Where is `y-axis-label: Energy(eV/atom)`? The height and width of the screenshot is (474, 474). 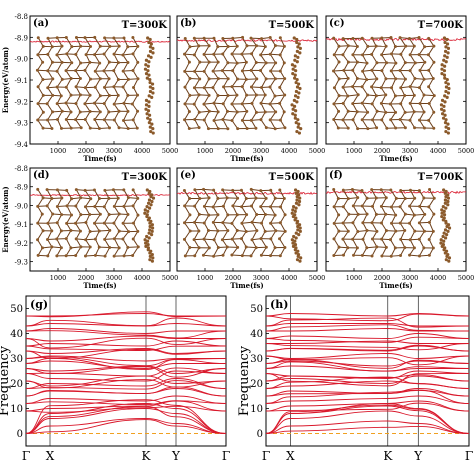 y-axis-label: Energy(eV/atom) is located at coordinates (5, 219).